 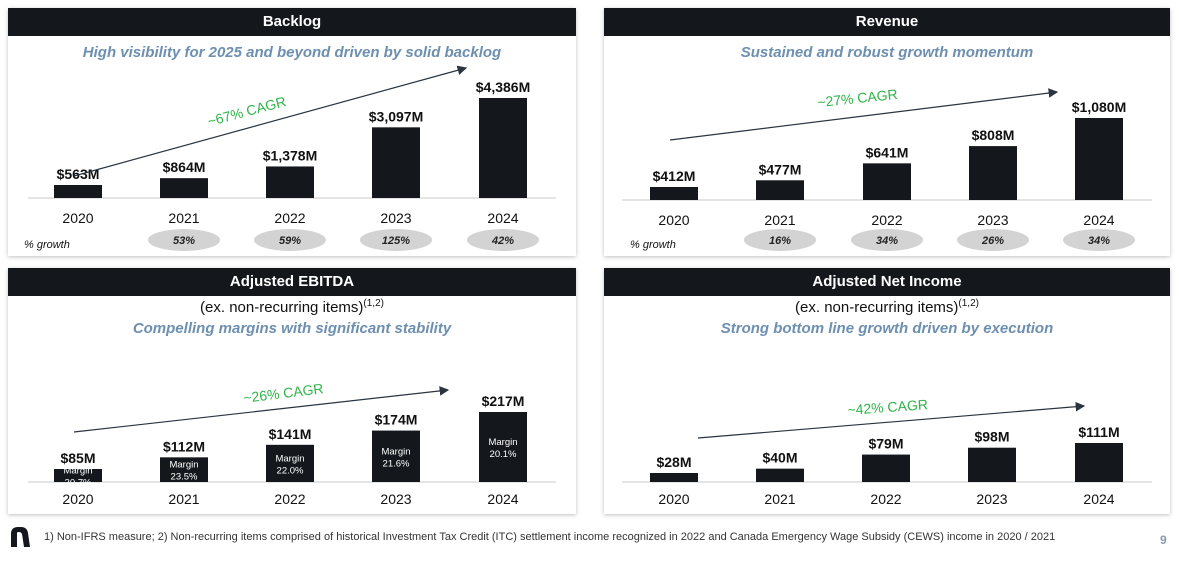 I want to click on netincome-subtitle-text: (ex. non-recurring items), so click(x=877, y=307).